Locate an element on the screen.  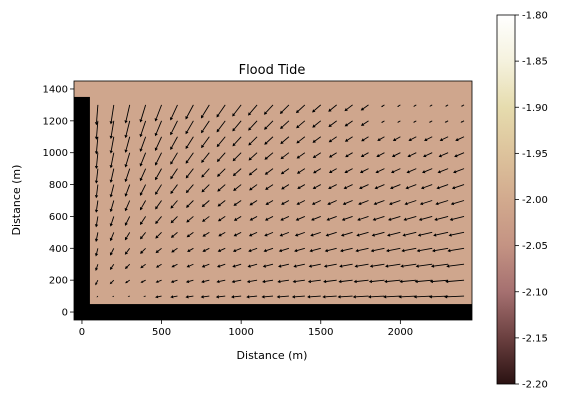
y-tick-label: 600 is located at coordinates (58, 217).